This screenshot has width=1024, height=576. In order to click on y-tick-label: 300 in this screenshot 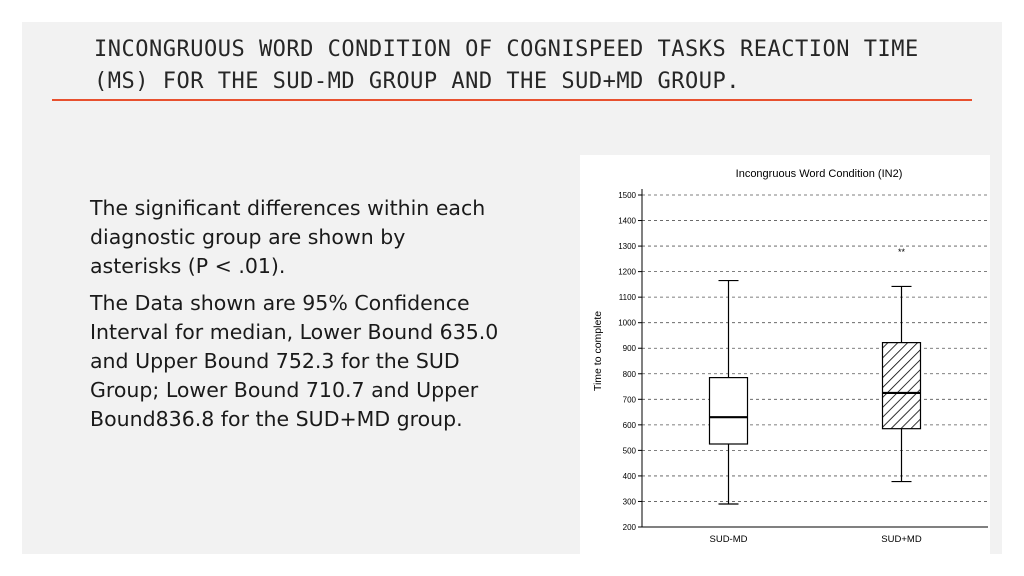, I will do `click(630, 501)`.